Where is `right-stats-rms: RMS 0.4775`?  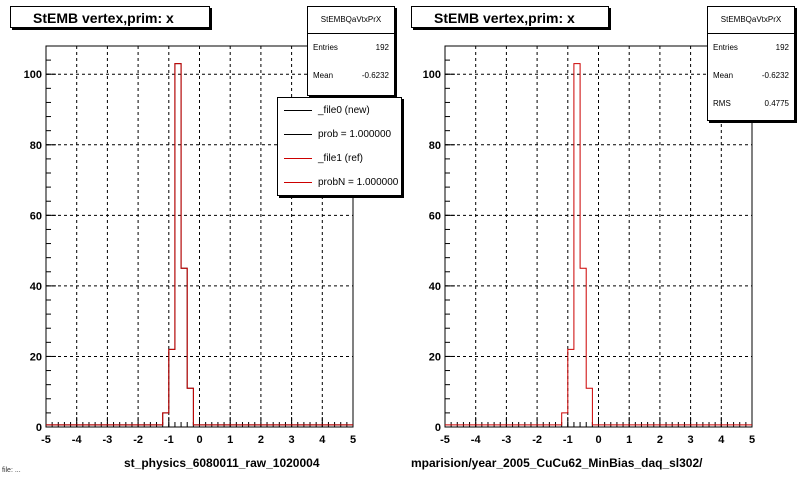 right-stats-rms: RMS 0.4775 is located at coordinates (751, 104).